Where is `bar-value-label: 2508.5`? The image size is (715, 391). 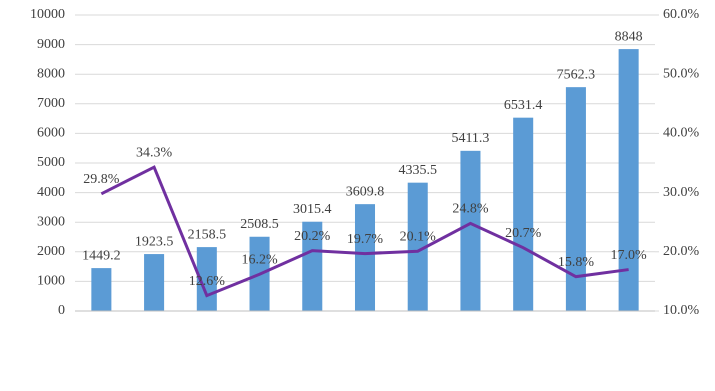 bar-value-label: 2508.5 is located at coordinates (259, 224).